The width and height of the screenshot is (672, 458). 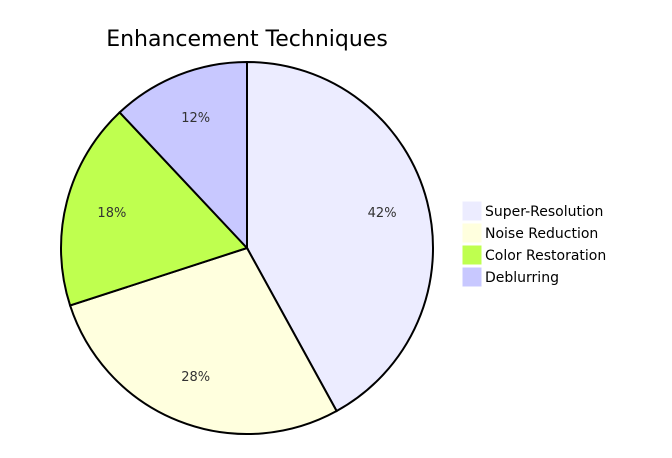 What do you see at coordinates (545, 256) in the screenshot?
I see `legend-label: Color Restoration` at bounding box center [545, 256].